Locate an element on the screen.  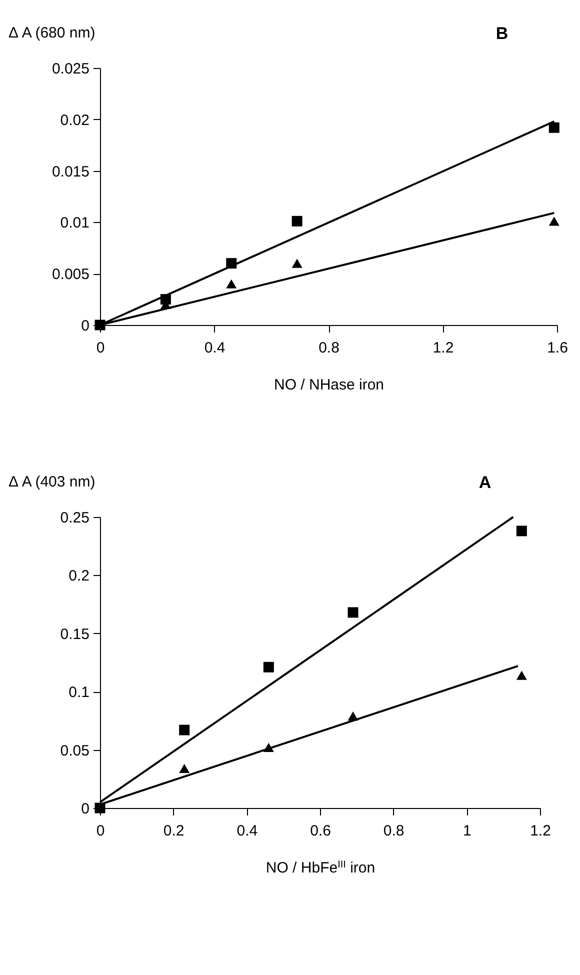
text: B is located at coordinates (502, 33).